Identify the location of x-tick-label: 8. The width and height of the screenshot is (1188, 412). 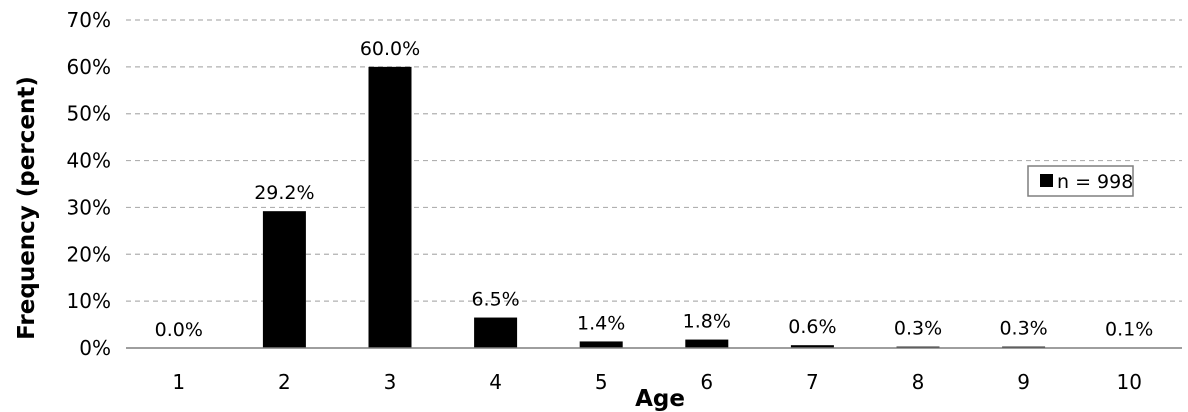
(918, 382).